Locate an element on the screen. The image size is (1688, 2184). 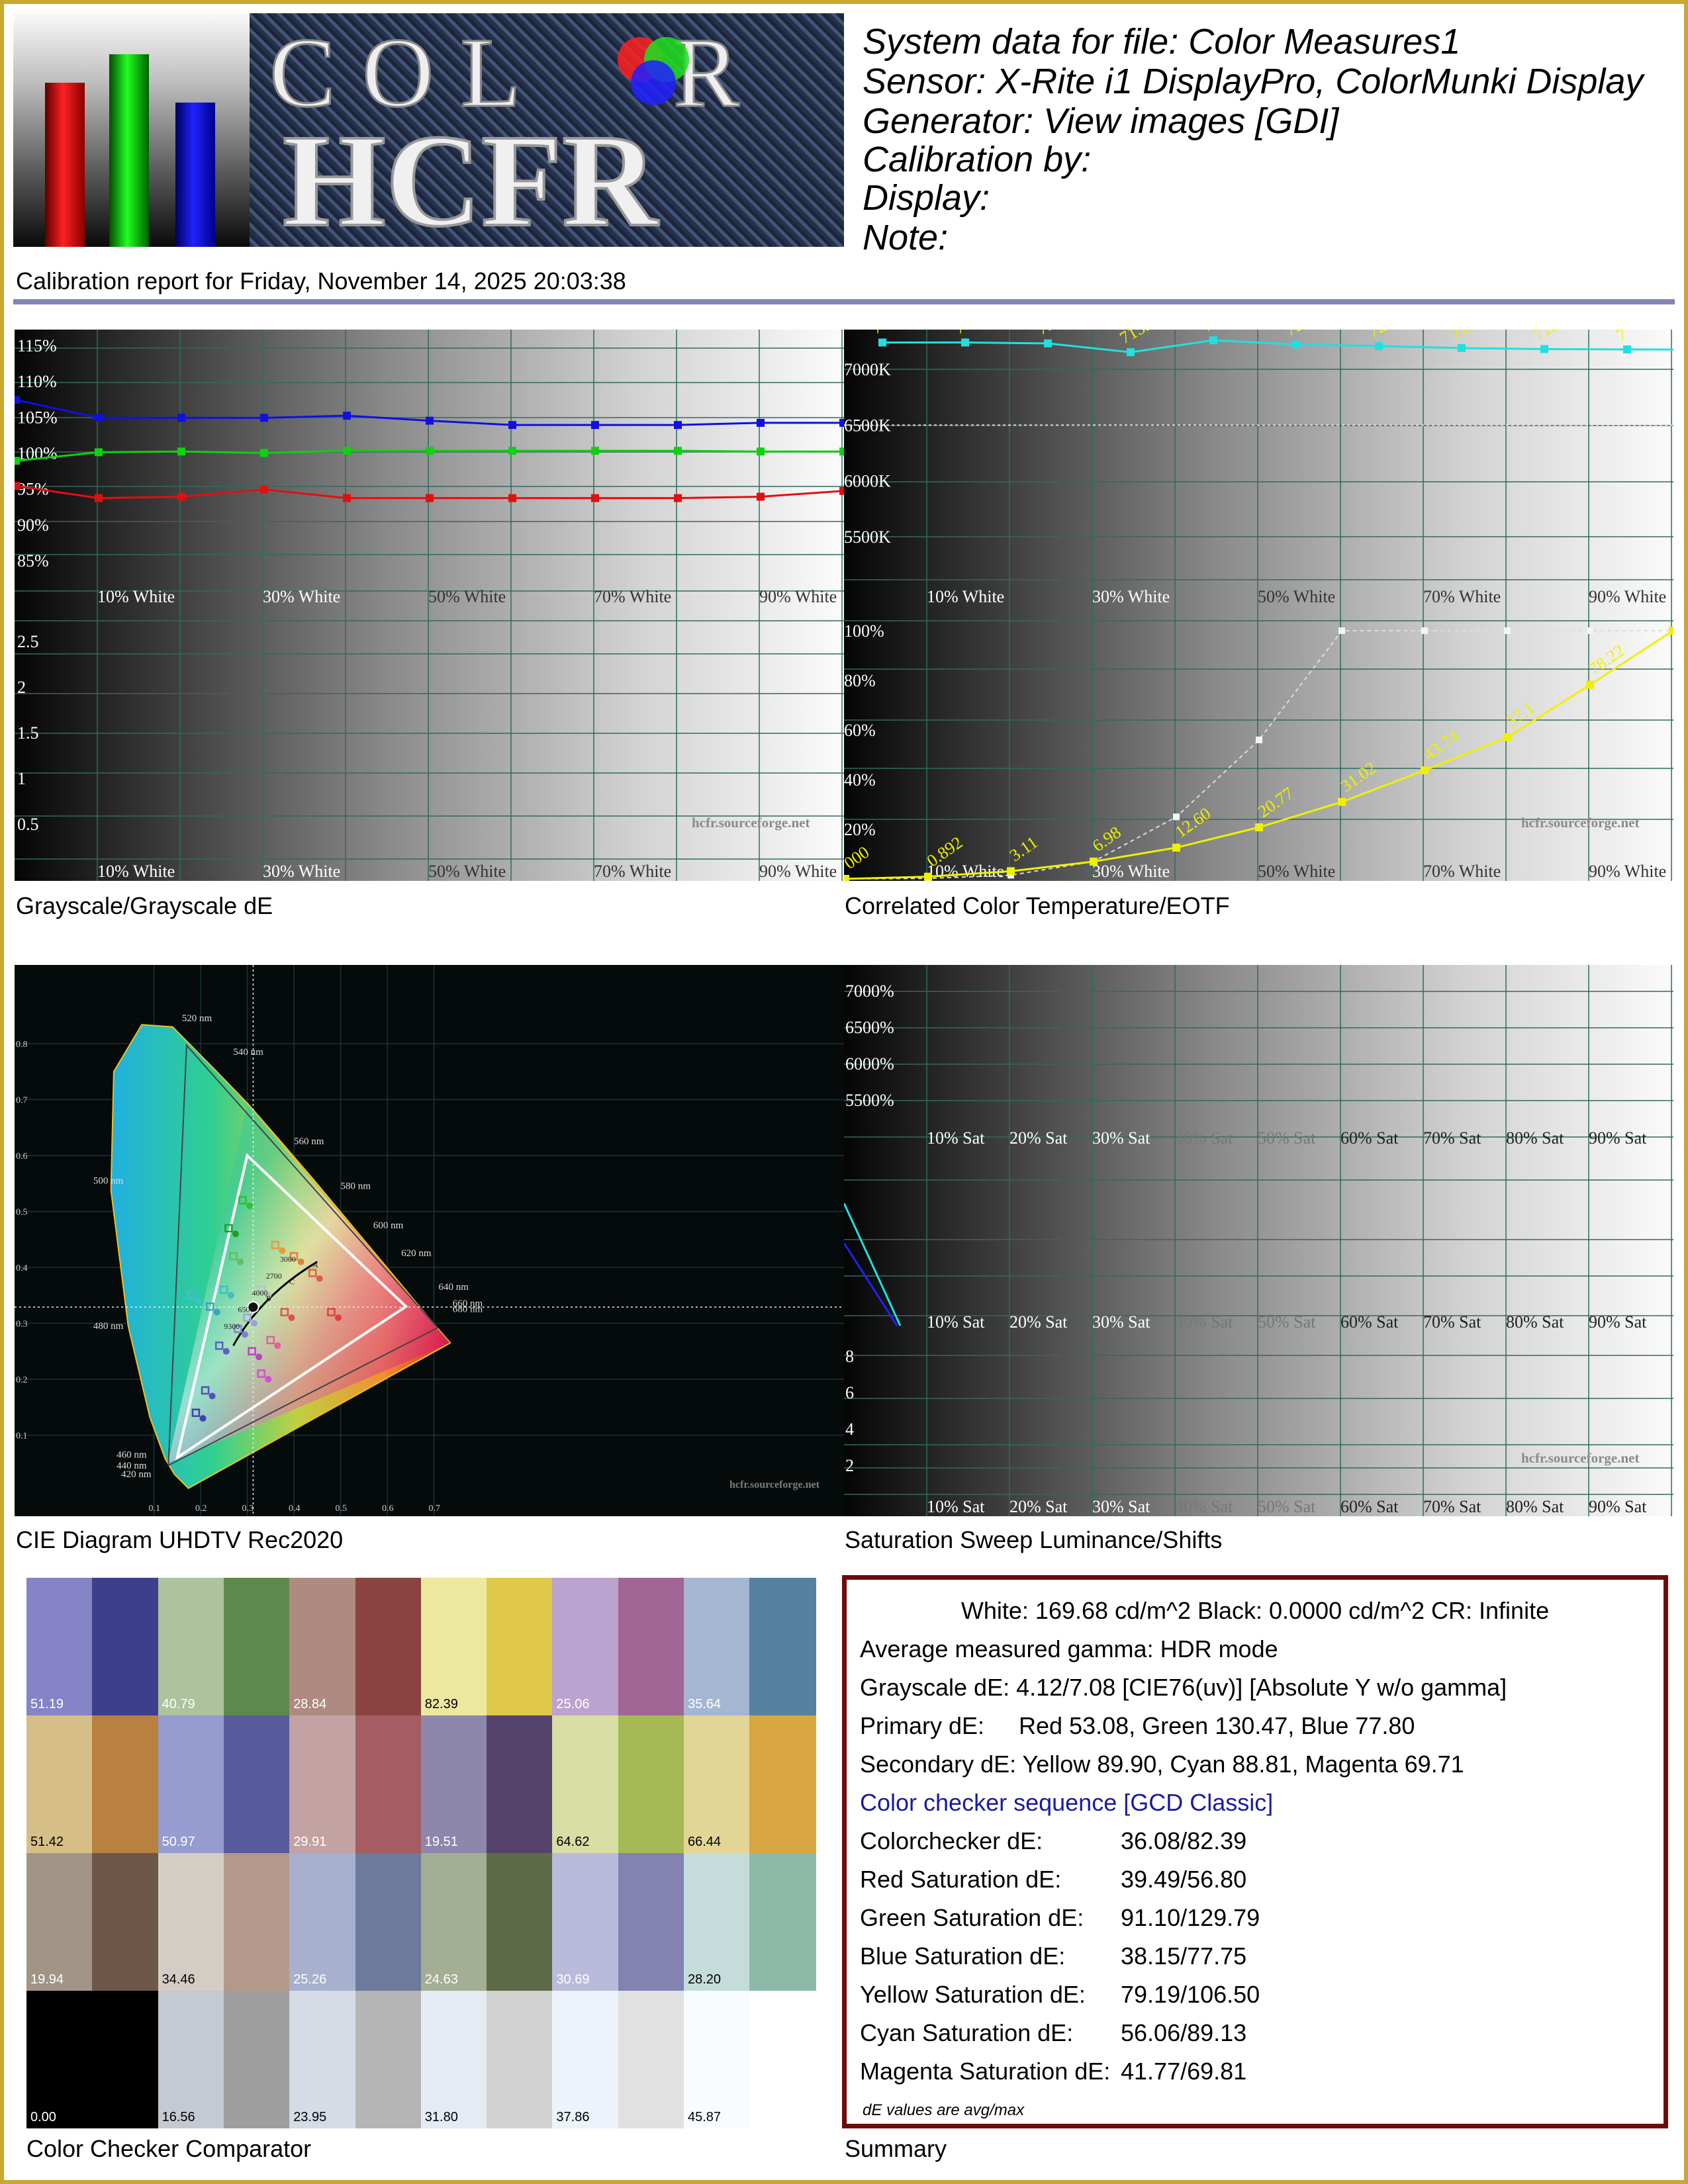
measured-gamut-triangle is located at coordinates (291, 1307).